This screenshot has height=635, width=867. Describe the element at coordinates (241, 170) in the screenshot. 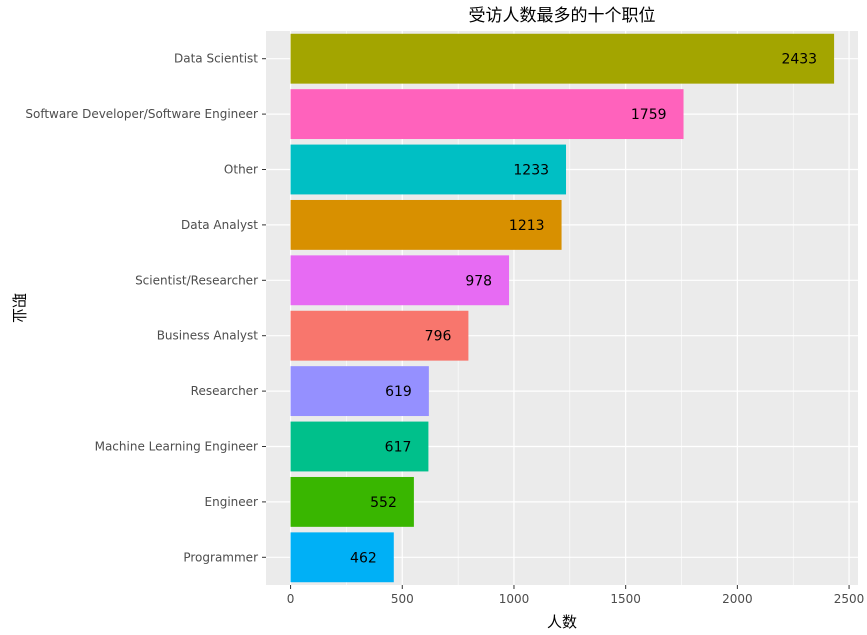

I see `y-tick-label: Other` at that location.